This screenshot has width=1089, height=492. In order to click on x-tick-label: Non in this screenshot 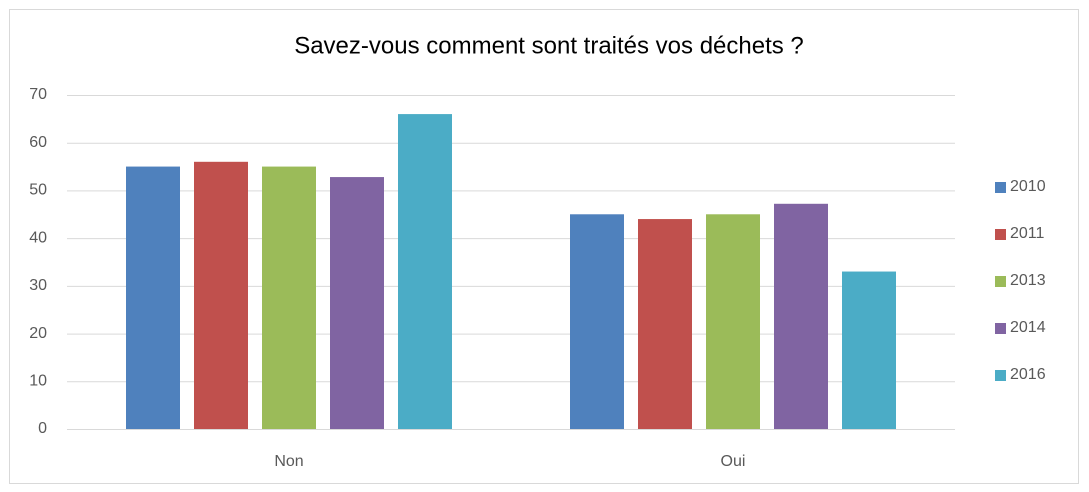, I will do `click(288, 461)`.